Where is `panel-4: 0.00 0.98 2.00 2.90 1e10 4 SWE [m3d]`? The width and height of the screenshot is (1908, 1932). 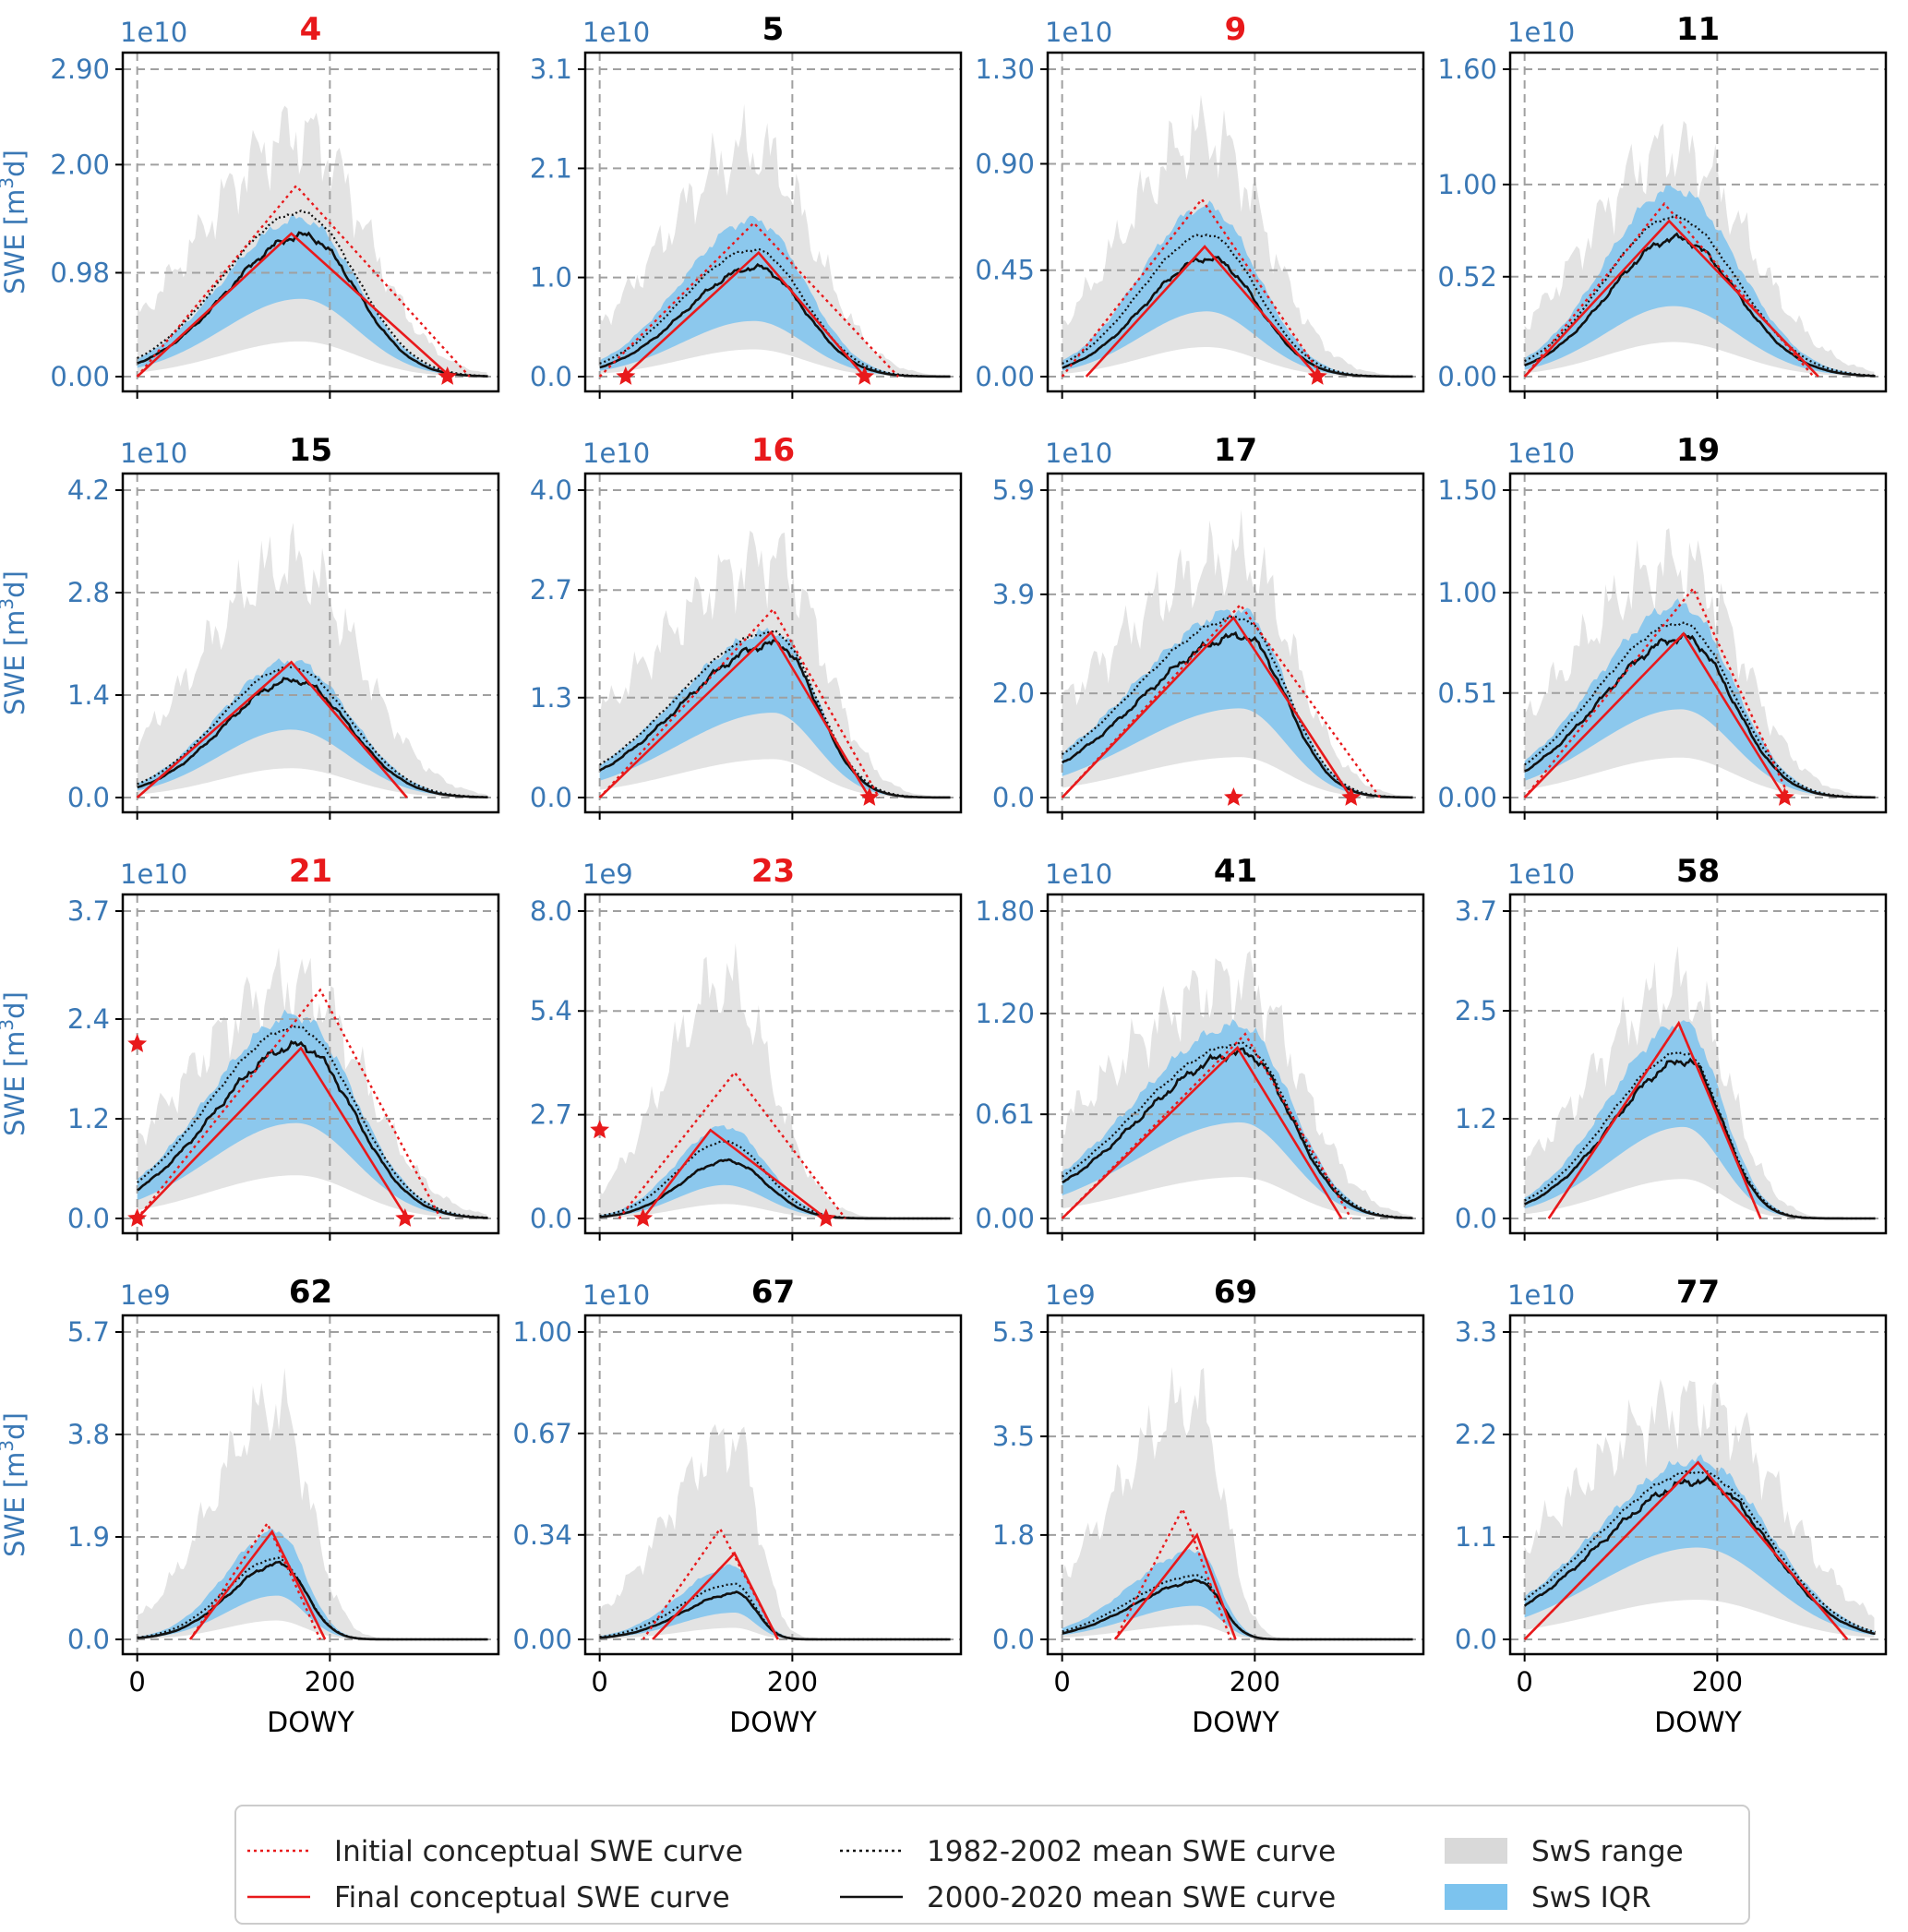
panel-4: 0.00 0.98 2.00 2.90 1e10 4 SWE [m3d] is located at coordinates (250, 205).